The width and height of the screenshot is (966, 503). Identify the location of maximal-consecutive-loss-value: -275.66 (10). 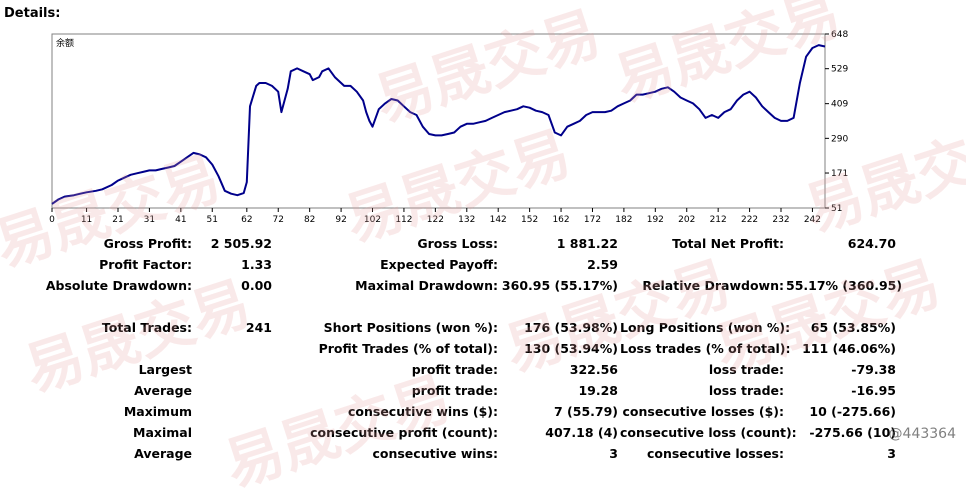
(852, 432).